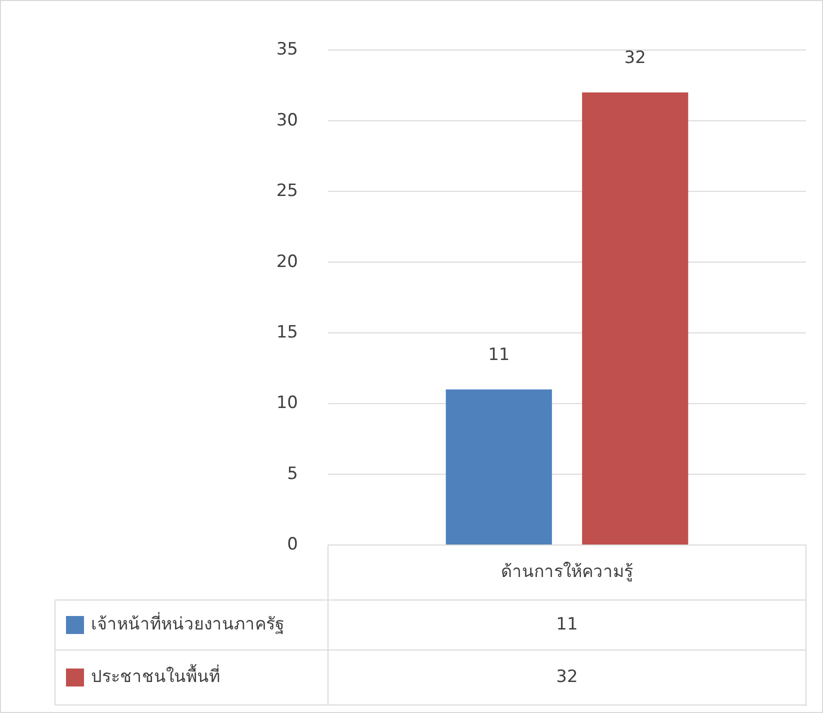  What do you see at coordinates (635, 58) in the screenshot?
I see `data-label: 32` at bounding box center [635, 58].